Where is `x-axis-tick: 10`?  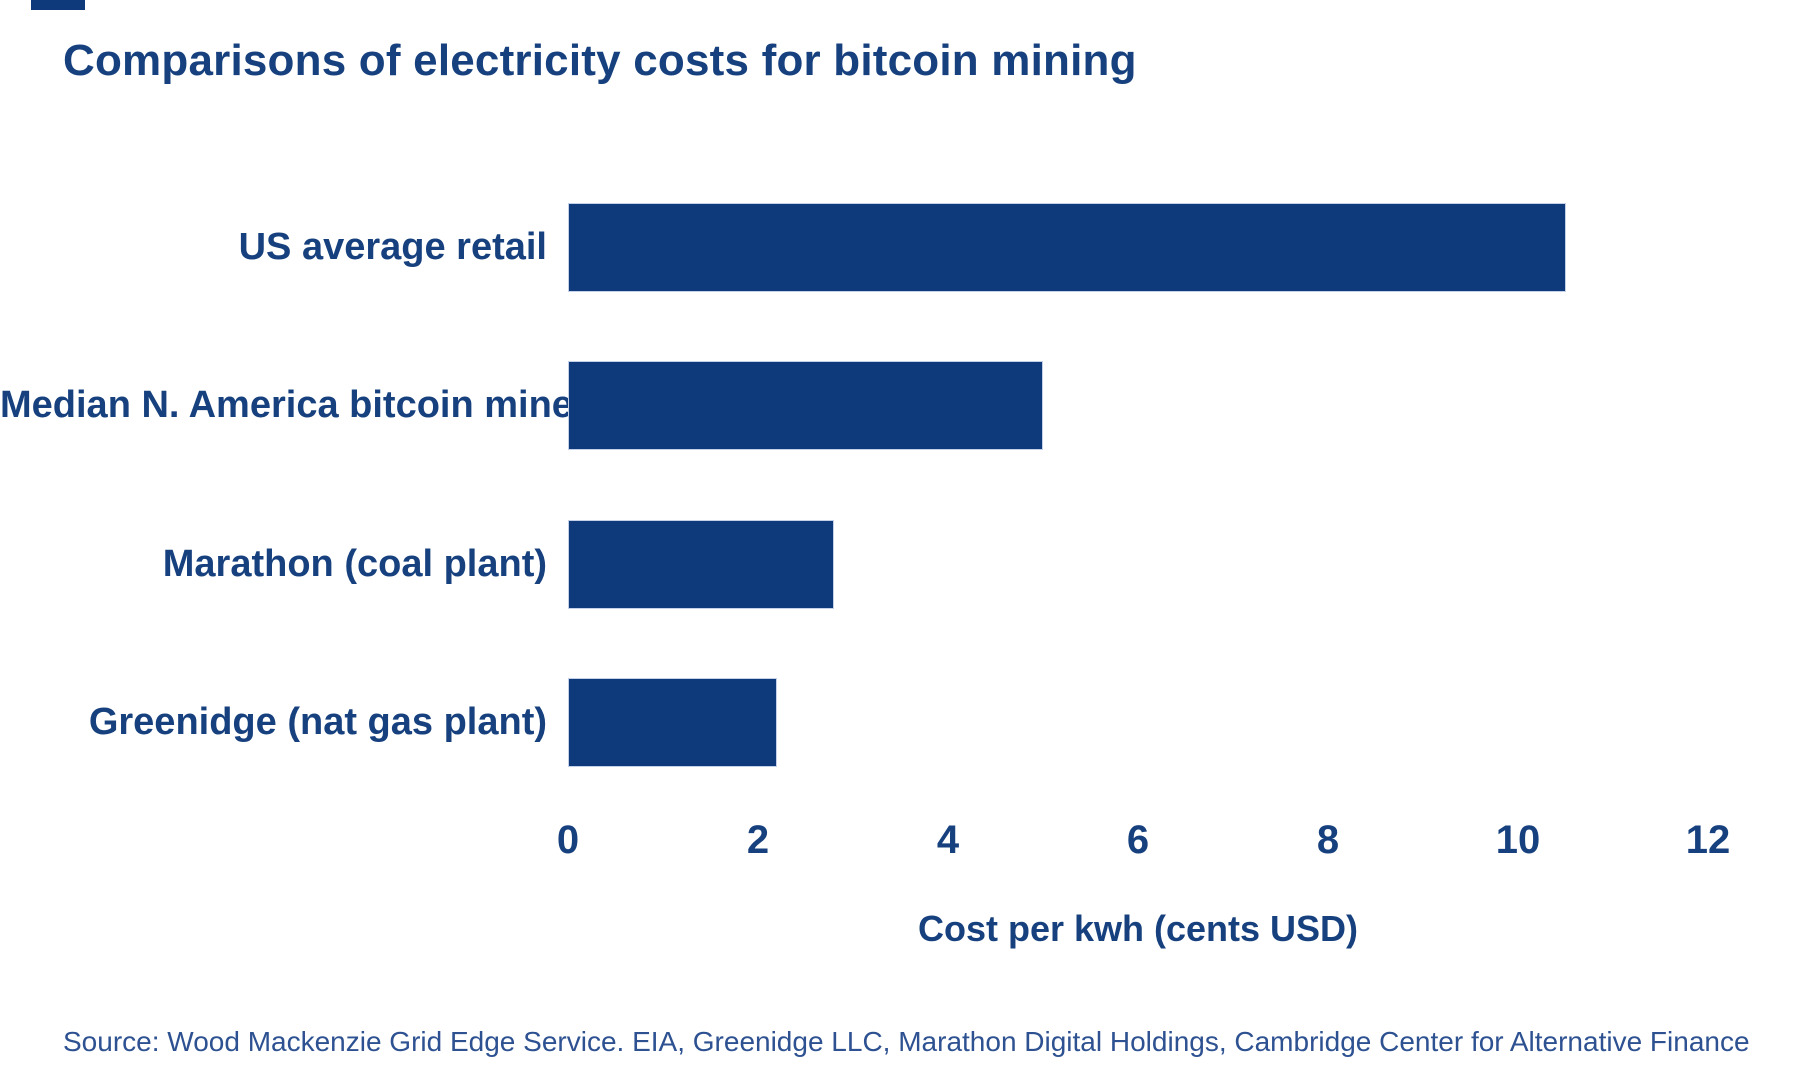
x-axis-tick: 10 is located at coordinates (1518, 840).